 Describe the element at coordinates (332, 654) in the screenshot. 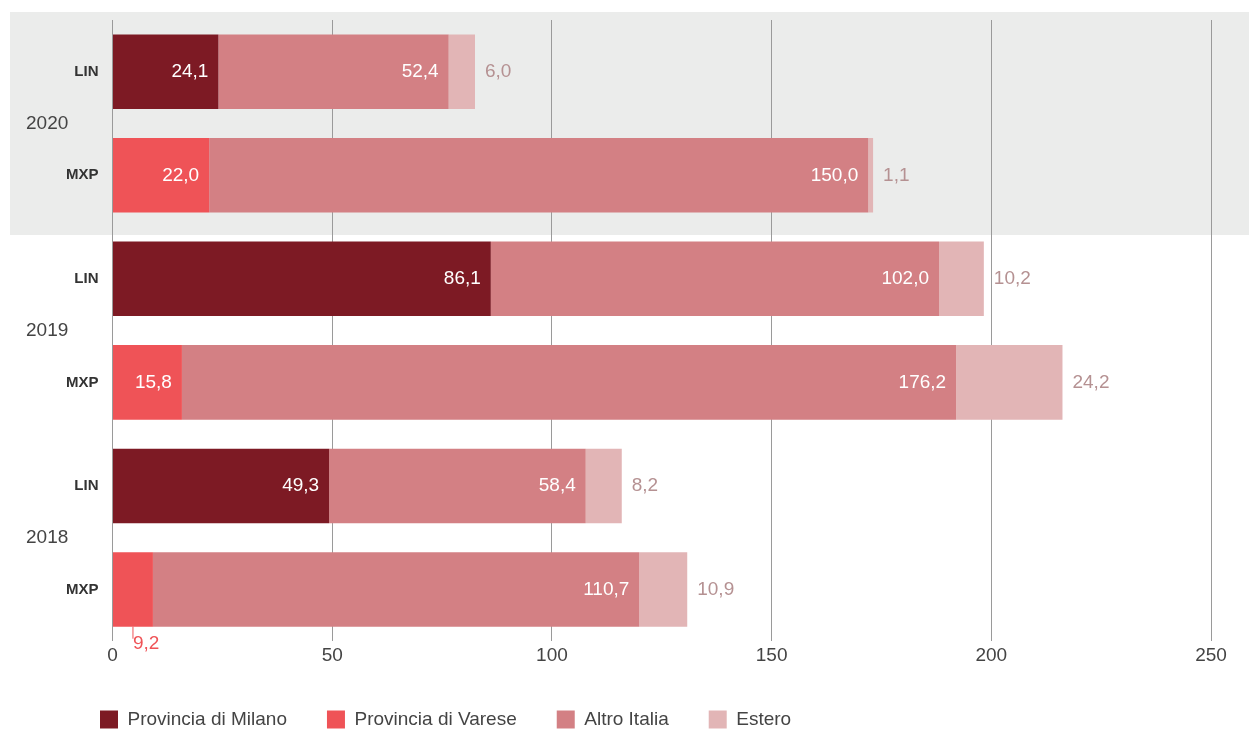

I see `x-tick-label: 50` at that location.